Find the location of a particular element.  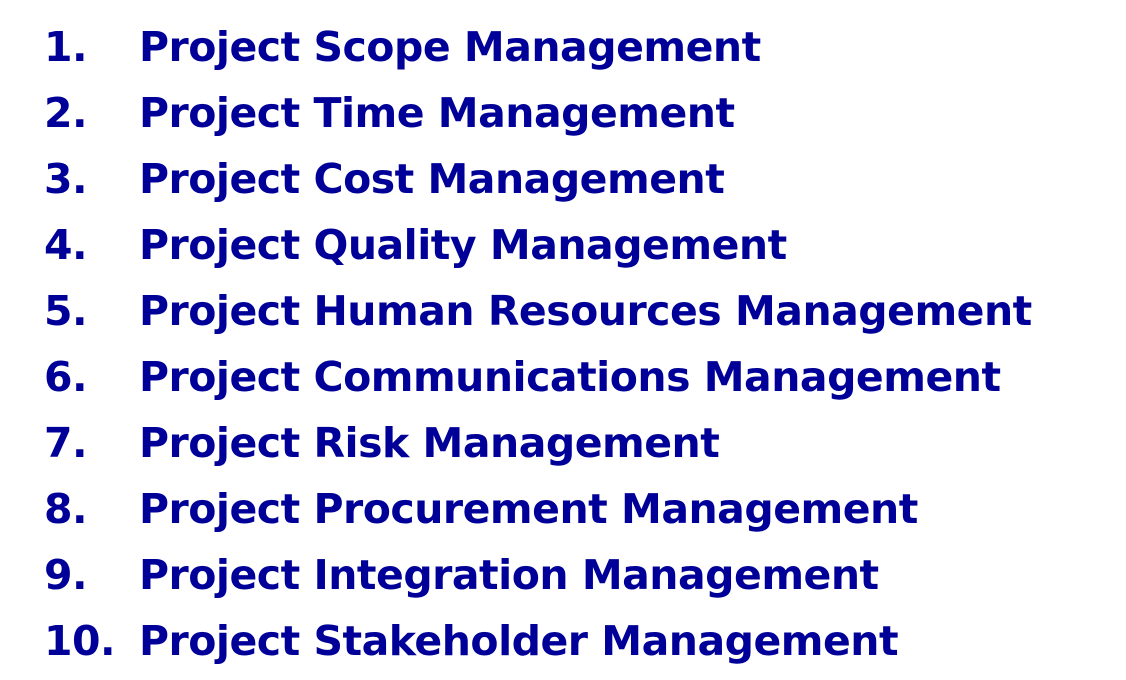

list-item-label: Project Risk Management is located at coordinates (429, 443).